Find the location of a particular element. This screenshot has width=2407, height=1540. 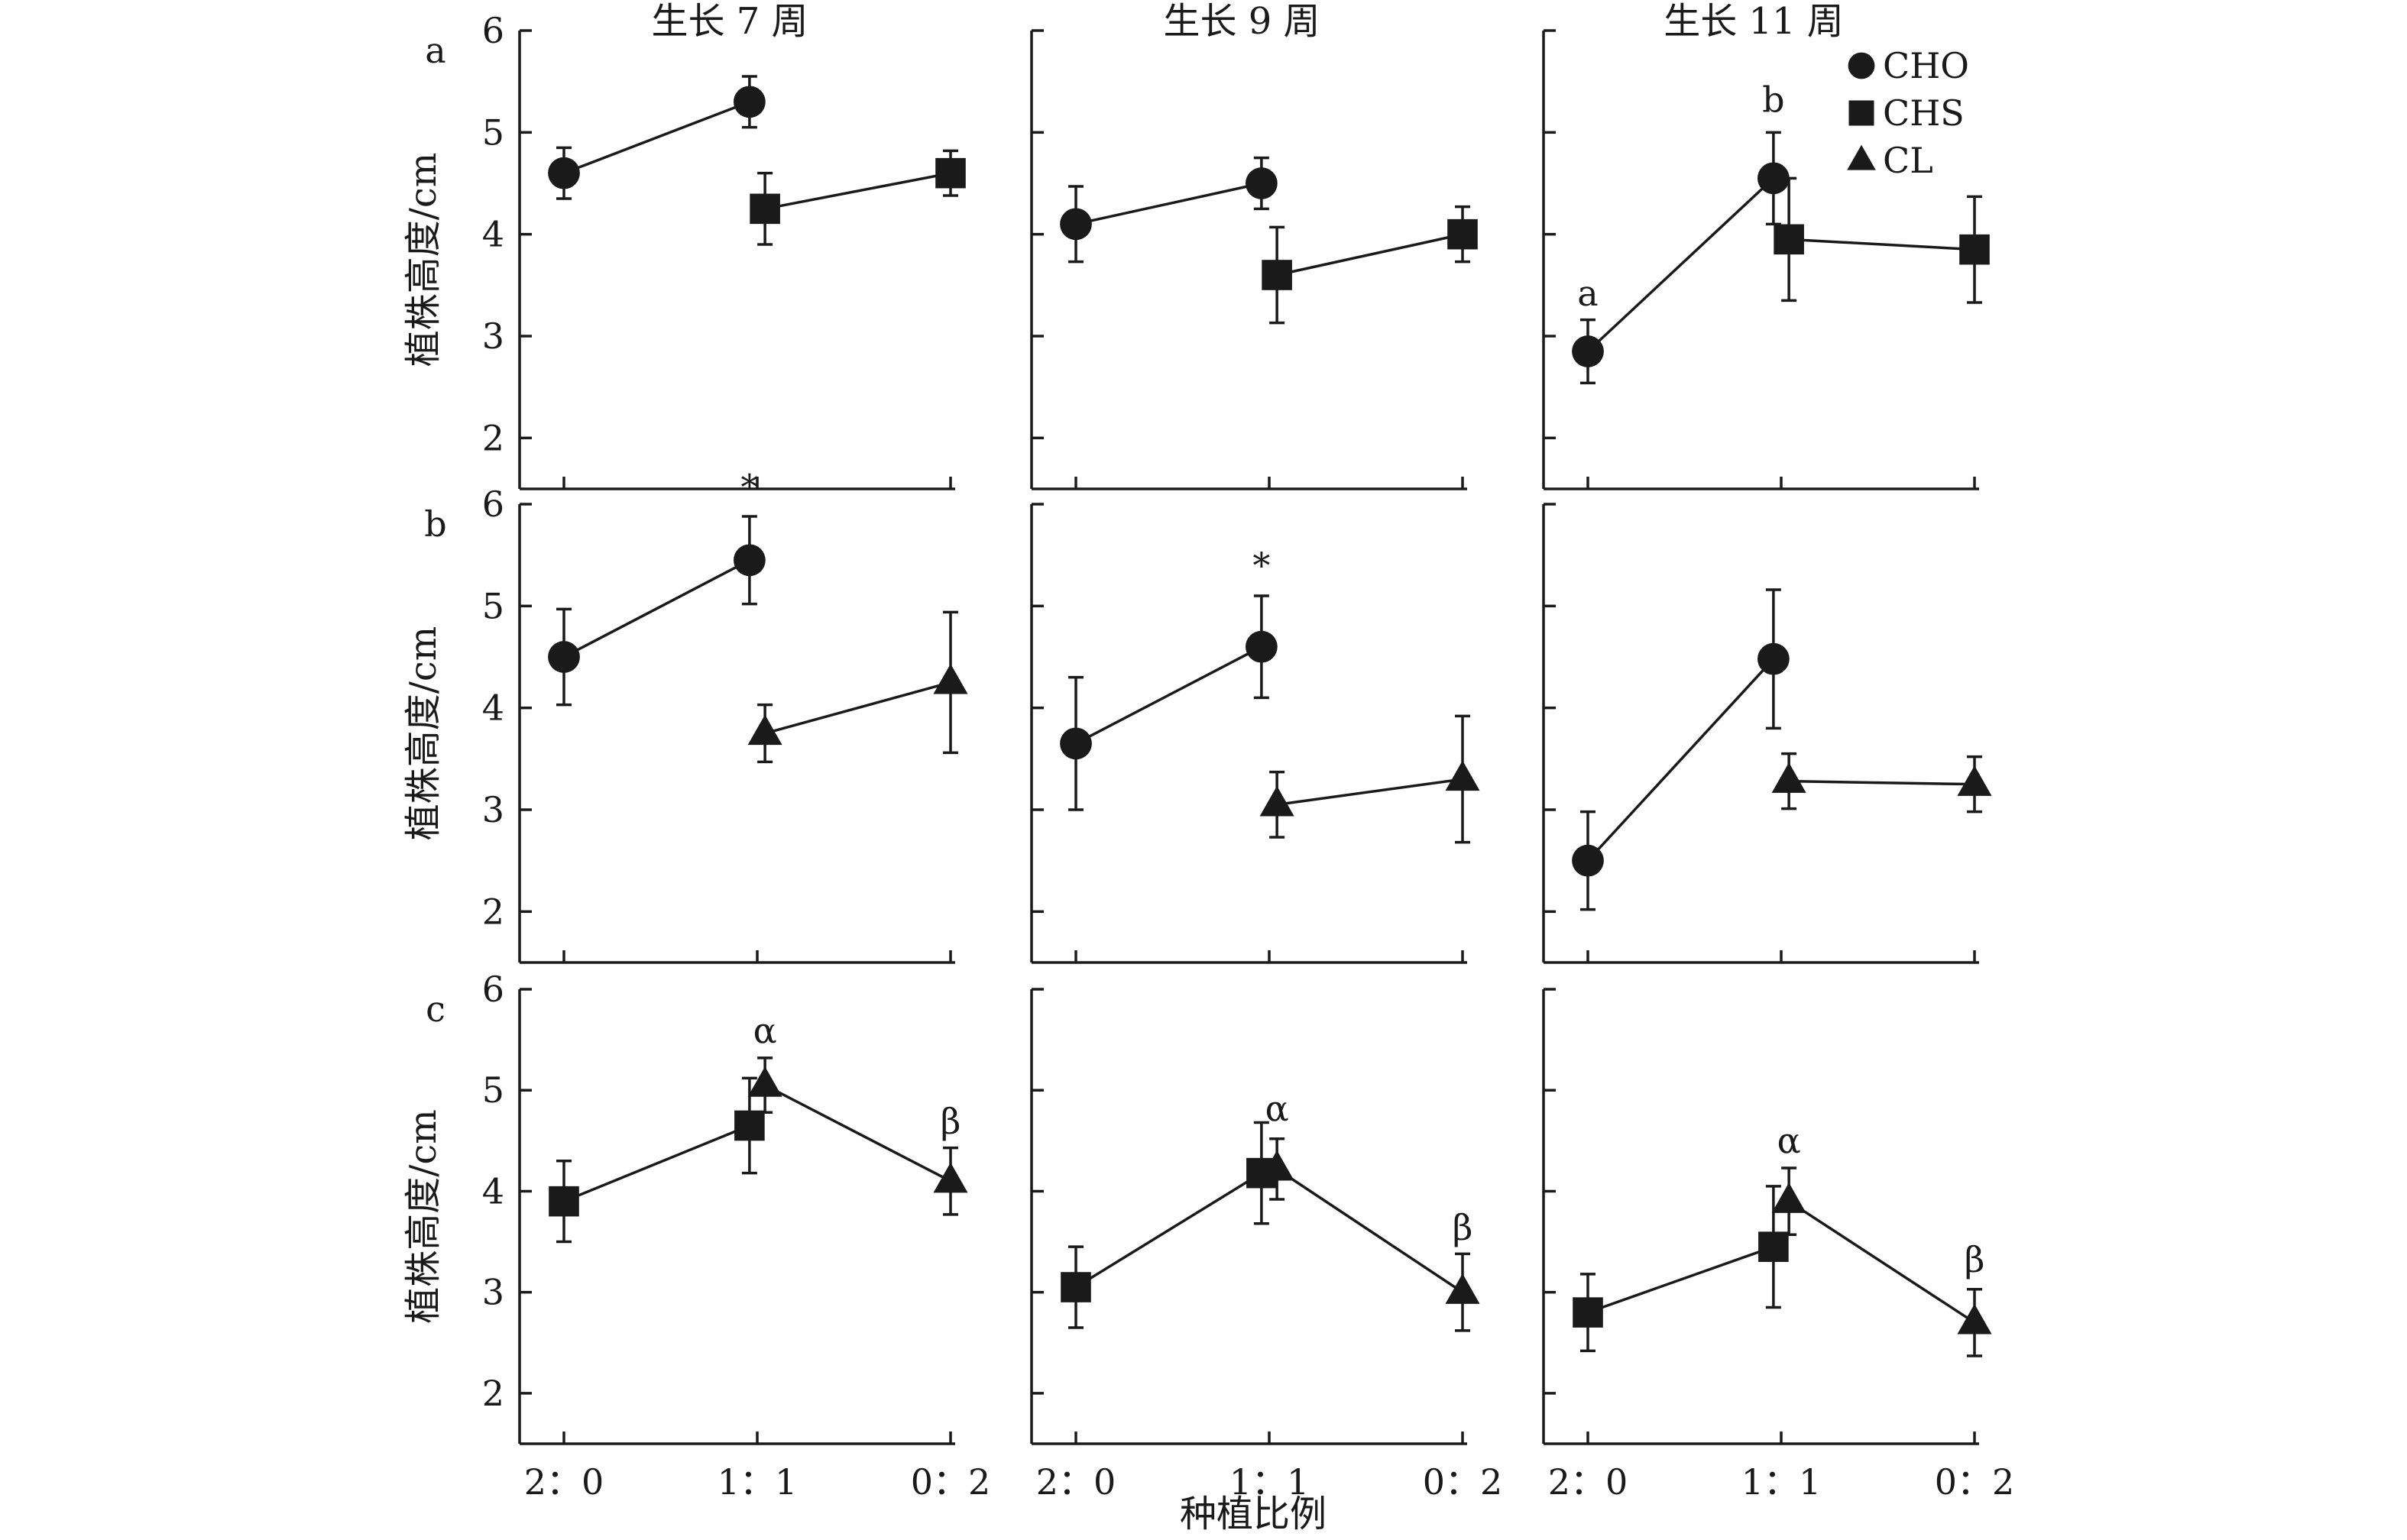

legend-entry-CL: CL is located at coordinates (1890, 160).